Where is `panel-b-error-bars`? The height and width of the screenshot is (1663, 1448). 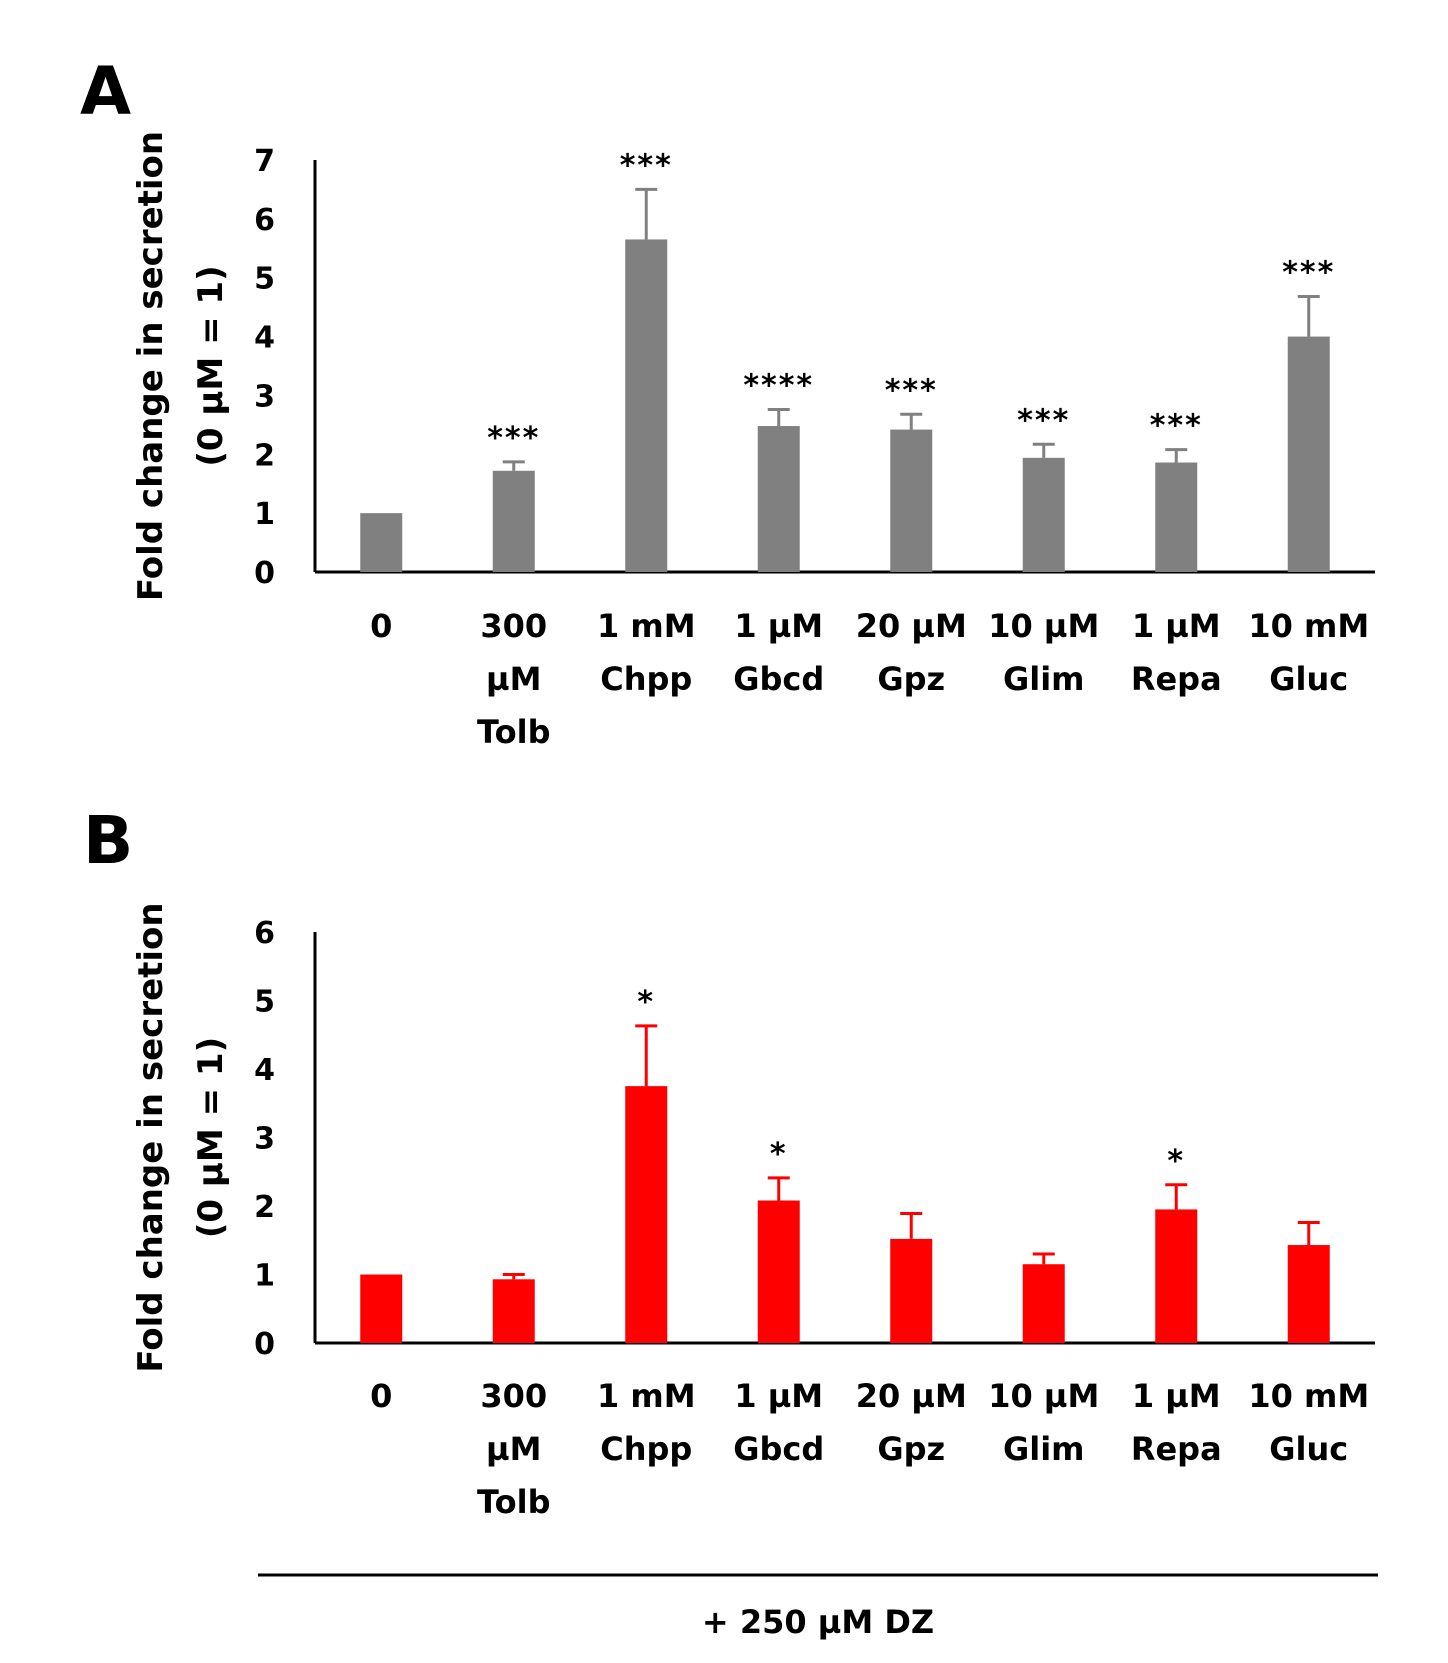 panel-b-error-bars is located at coordinates (911, 1152).